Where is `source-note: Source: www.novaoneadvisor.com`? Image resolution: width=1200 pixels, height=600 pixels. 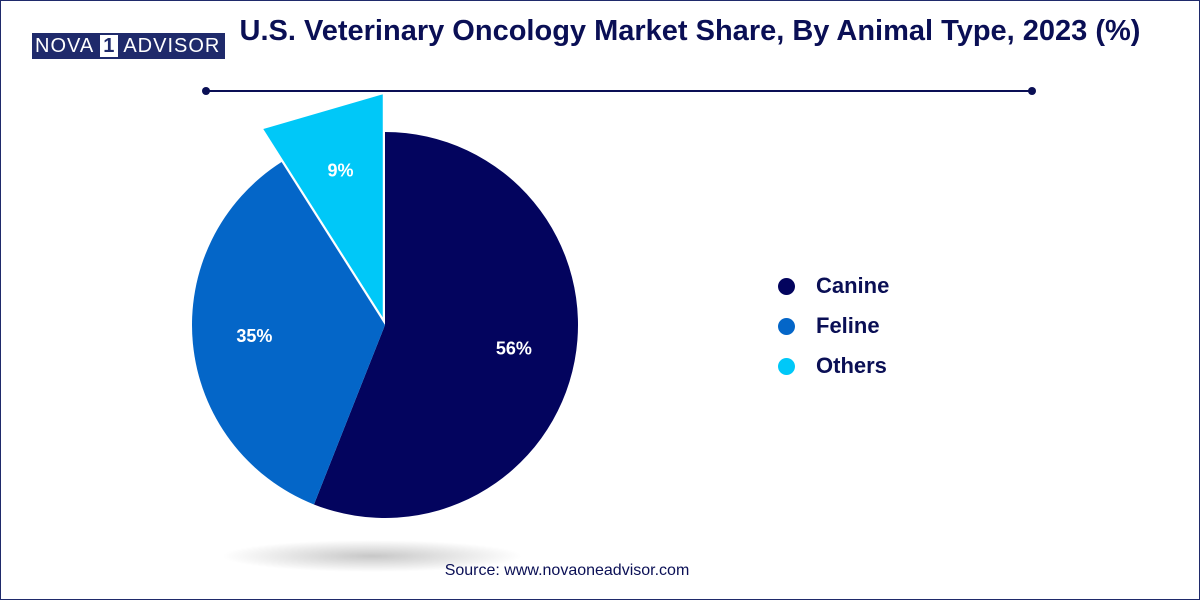
source-note: Source: www.novaoneadvisor.com is located at coordinates (567, 570).